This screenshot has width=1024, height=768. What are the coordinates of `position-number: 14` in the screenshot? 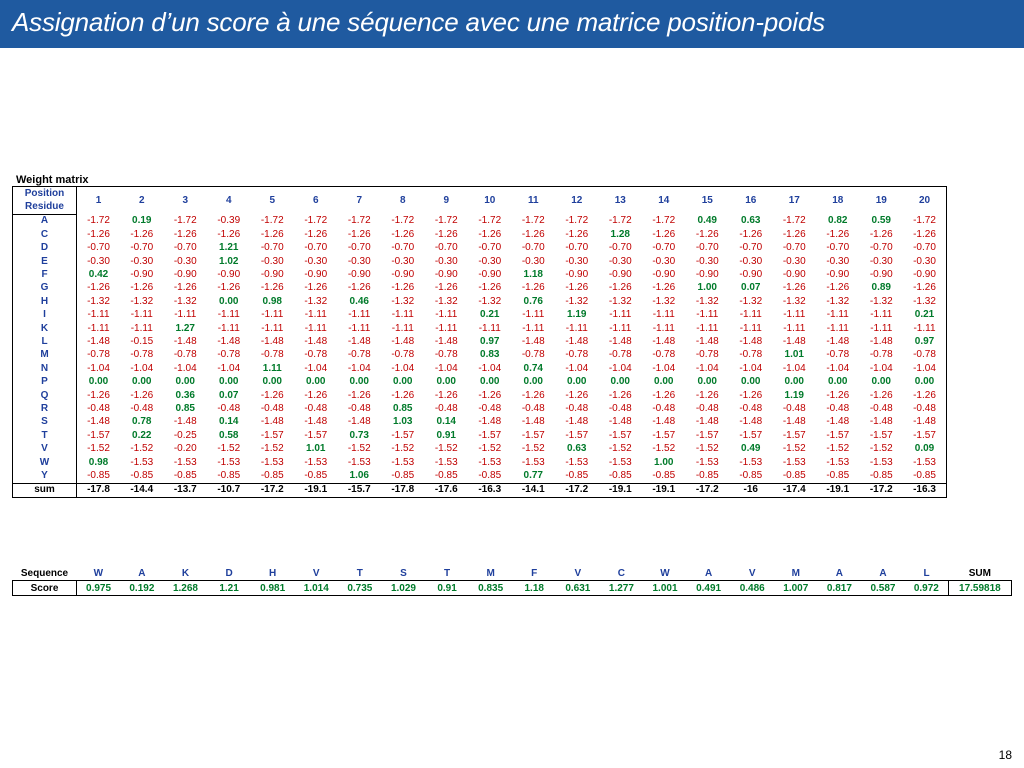 It's located at (664, 200).